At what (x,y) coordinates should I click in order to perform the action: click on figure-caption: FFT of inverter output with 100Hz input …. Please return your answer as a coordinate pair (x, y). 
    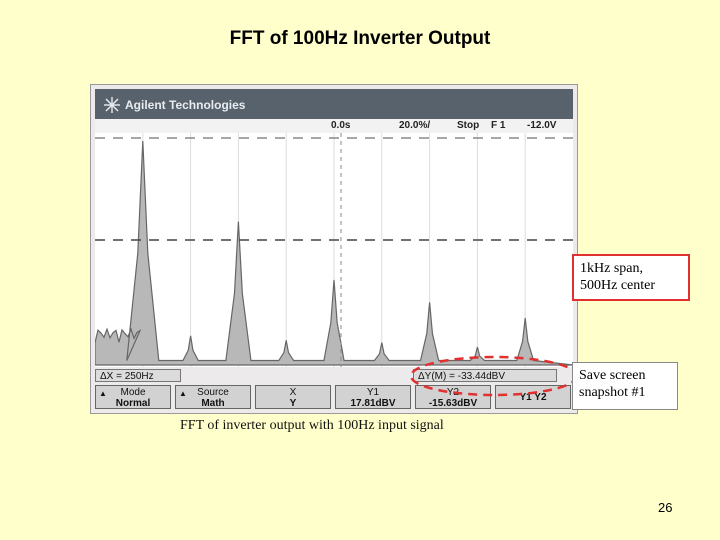
    Looking at the image, I should click on (312, 425).